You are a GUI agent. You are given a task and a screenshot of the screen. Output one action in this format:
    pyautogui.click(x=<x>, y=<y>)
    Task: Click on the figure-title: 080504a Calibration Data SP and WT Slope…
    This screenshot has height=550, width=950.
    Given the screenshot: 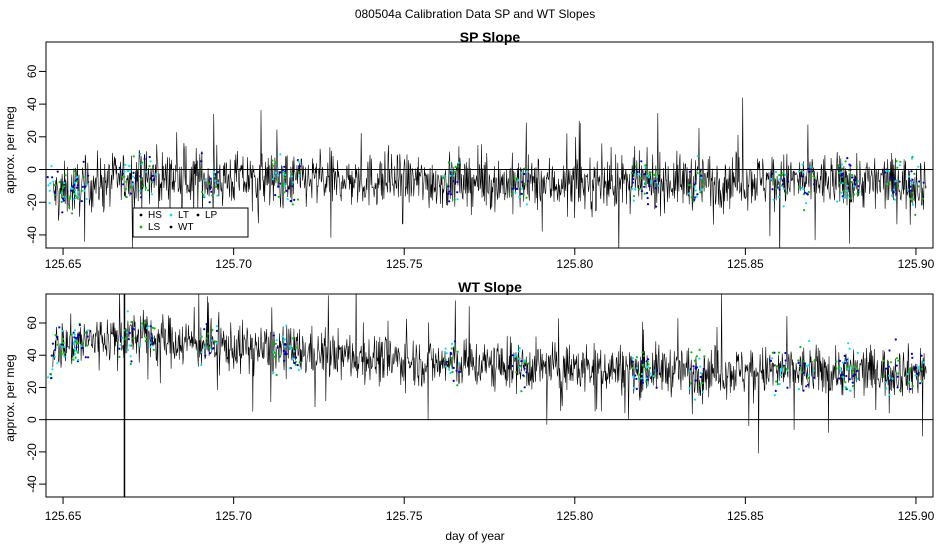 What is the action you would take?
    pyautogui.click(x=475, y=14)
    